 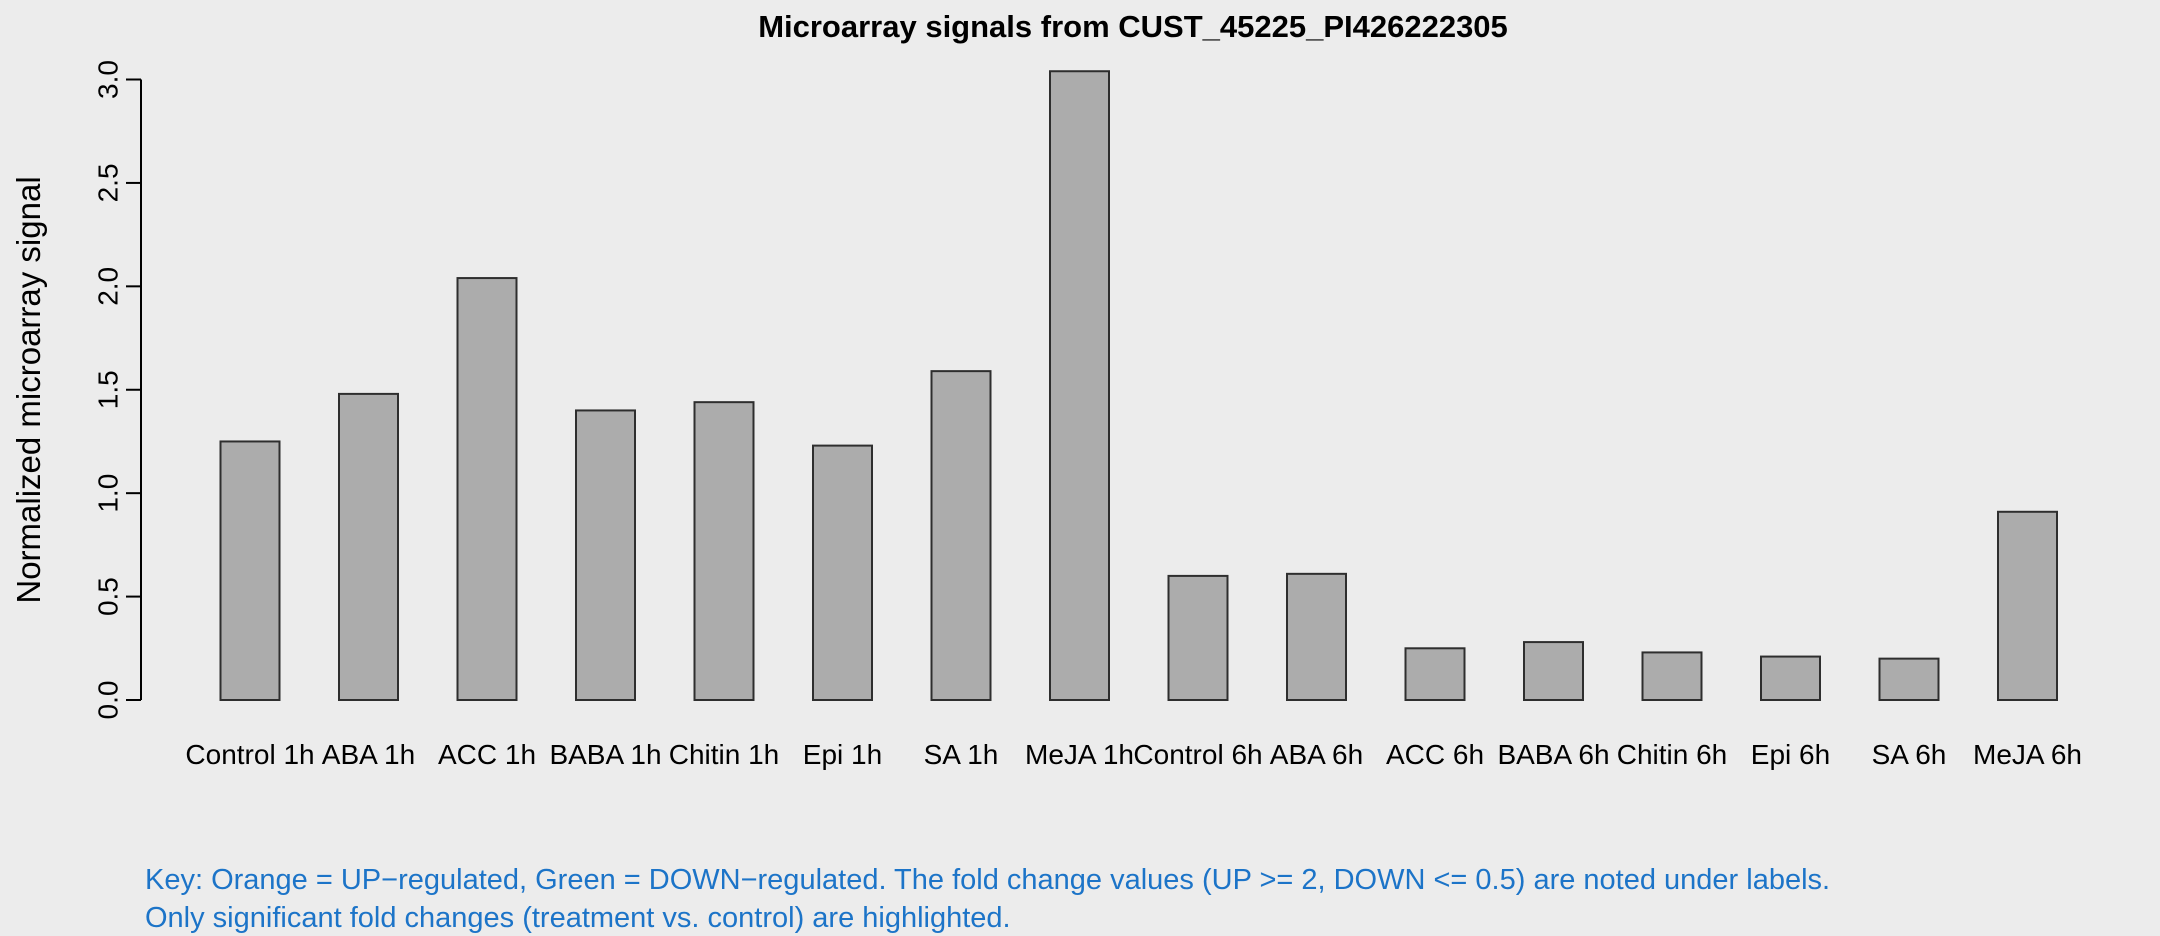 What do you see at coordinates (1316, 754) in the screenshot?
I see `x-category-label: ABA 6h` at bounding box center [1316, 754].